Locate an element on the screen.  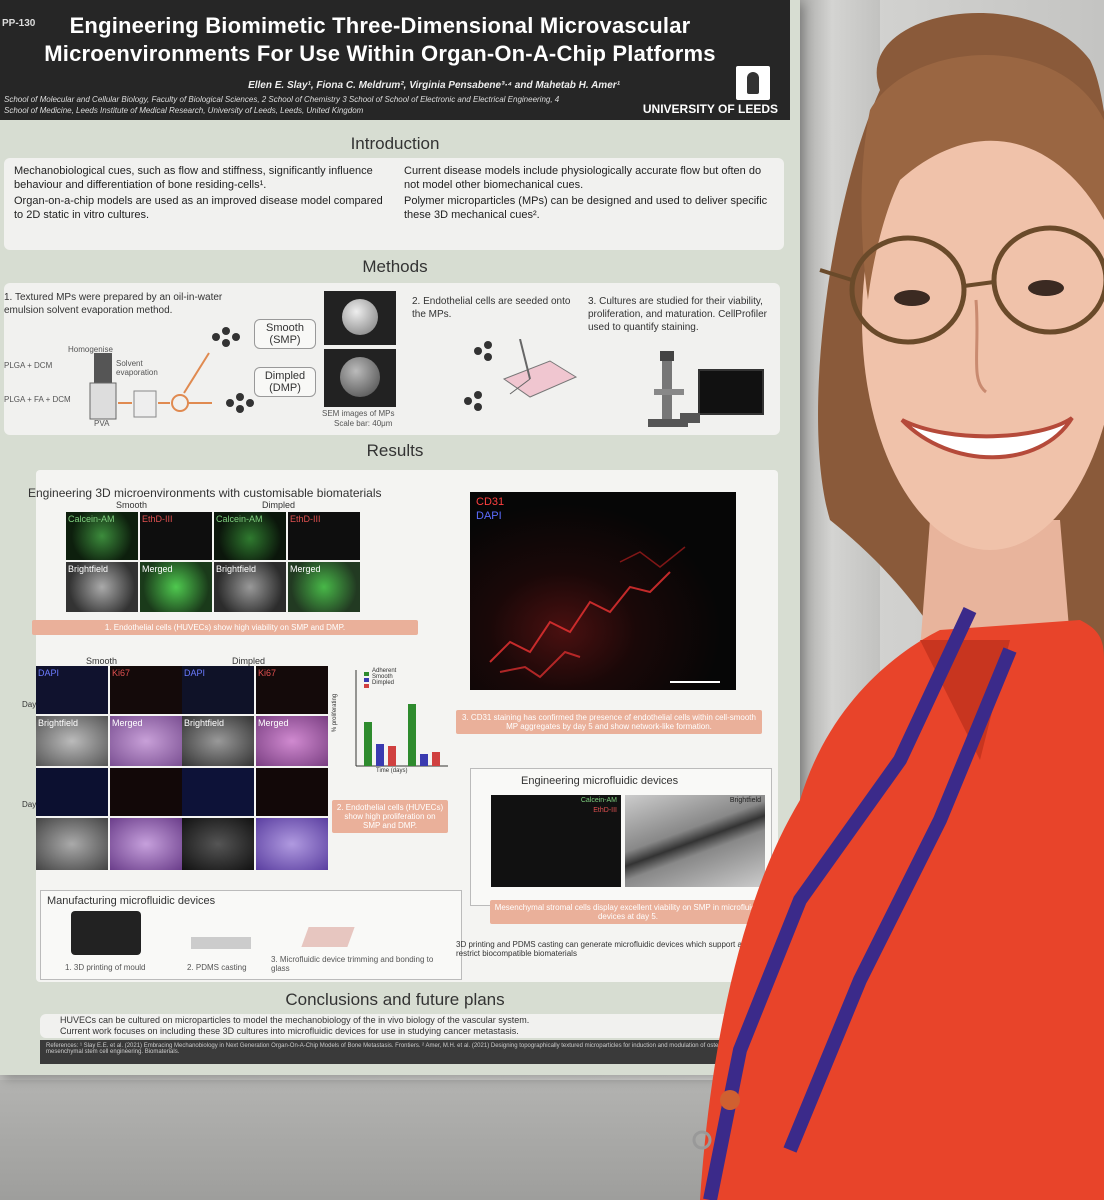
lanyard-right-strap is located at coordinates (900, 900).